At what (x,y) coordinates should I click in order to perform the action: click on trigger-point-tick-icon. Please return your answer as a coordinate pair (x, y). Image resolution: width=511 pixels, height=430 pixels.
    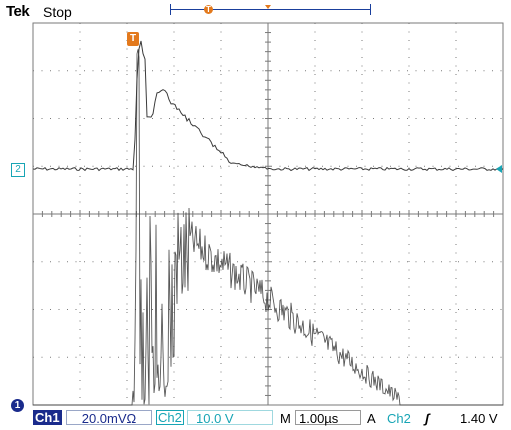
    Looking at the image, I should click on (268, 7).